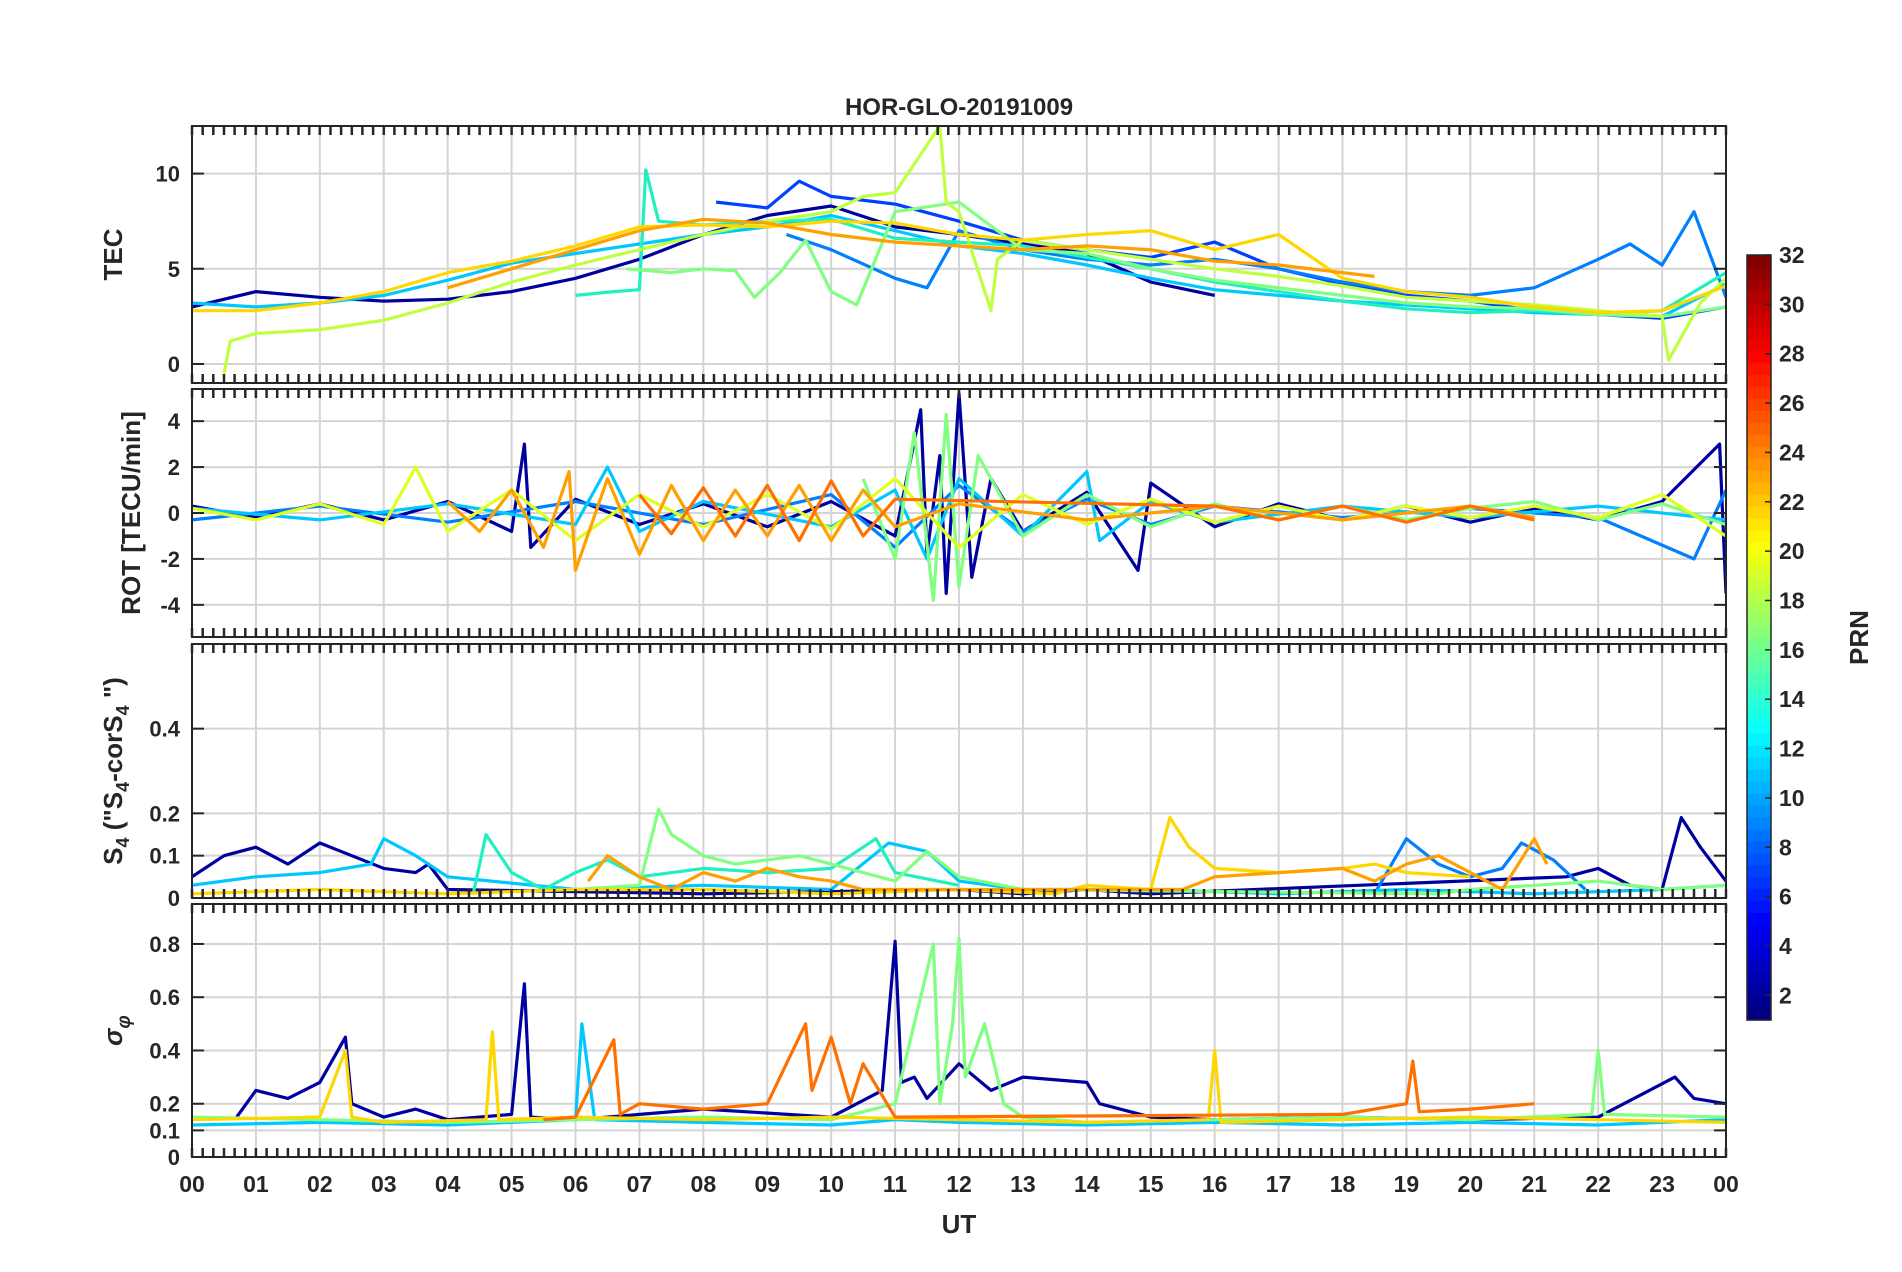 The height and width of the screenshot is (1272, 1902). I want to click on x-tick-label: 06, so click(576, 1184).